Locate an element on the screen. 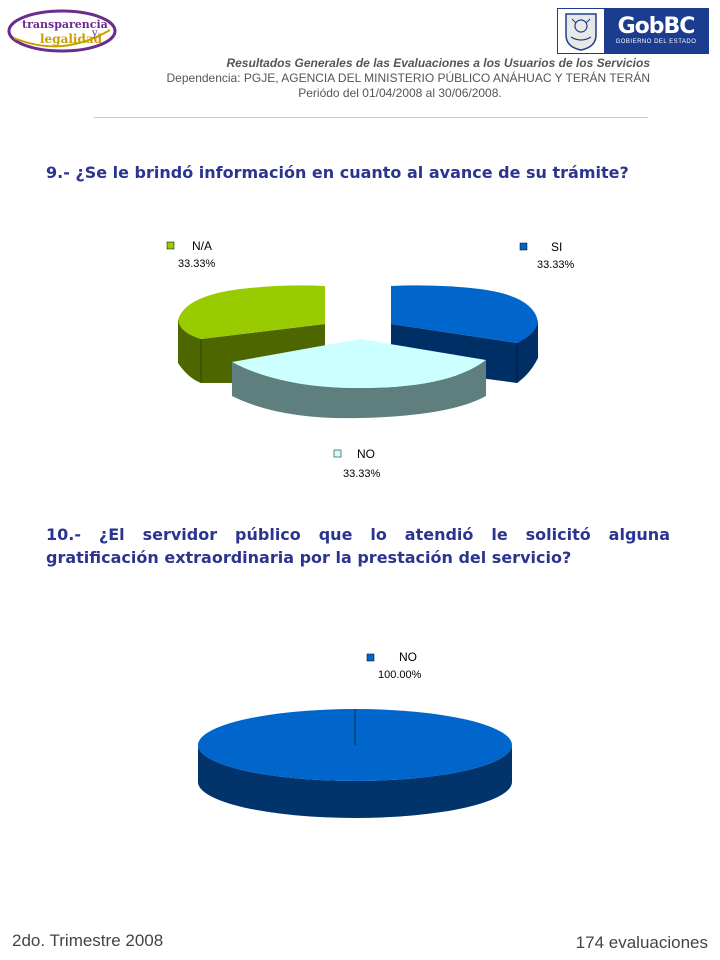 The image size is (720, 960). label-na-value: 33.33% is located at coordinates (197, 264).